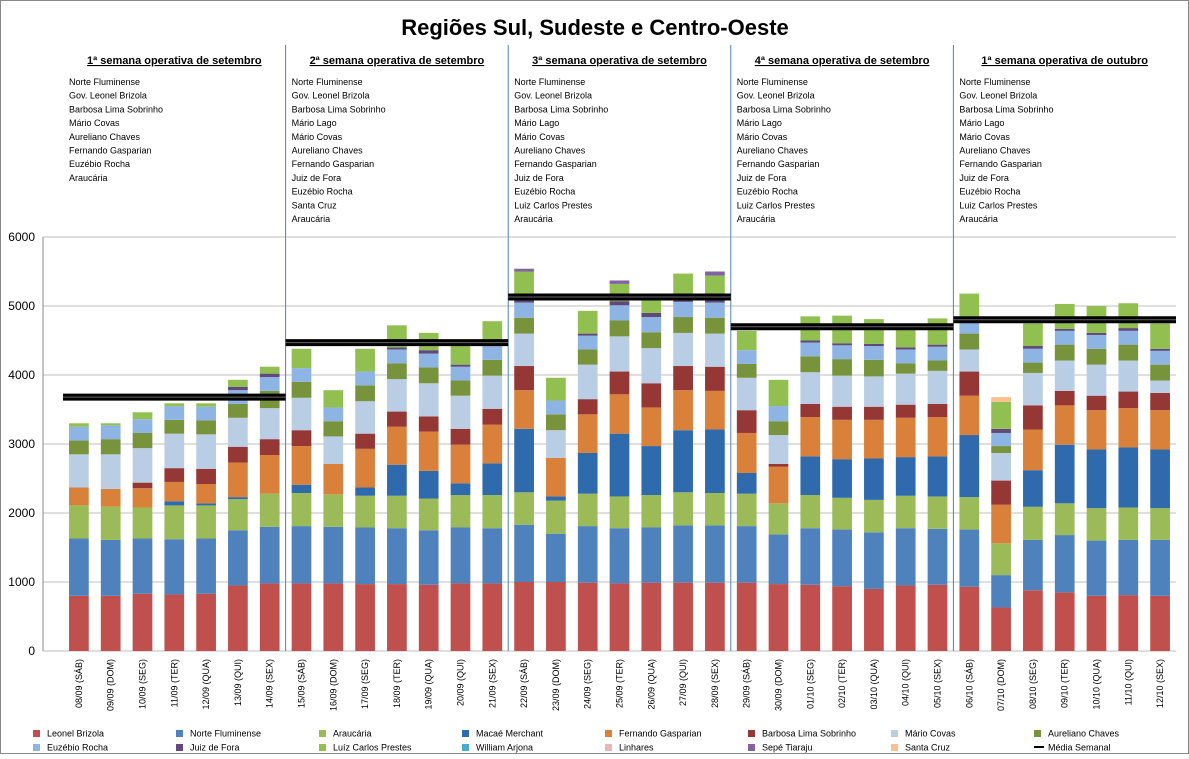 The width and height of the screenshot is (1189, 759). I want to click on x-tick-label: 12/10 (SEX), so click(1160, 683).